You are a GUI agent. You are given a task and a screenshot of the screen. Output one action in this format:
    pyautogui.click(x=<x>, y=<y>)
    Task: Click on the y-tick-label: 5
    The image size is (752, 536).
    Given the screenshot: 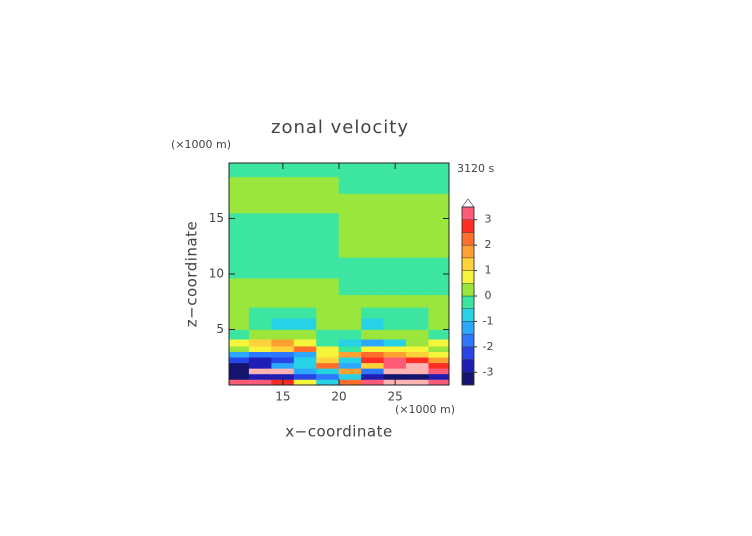 What is the action you would take?
    pyautogui.click(x=220, y=329)
    